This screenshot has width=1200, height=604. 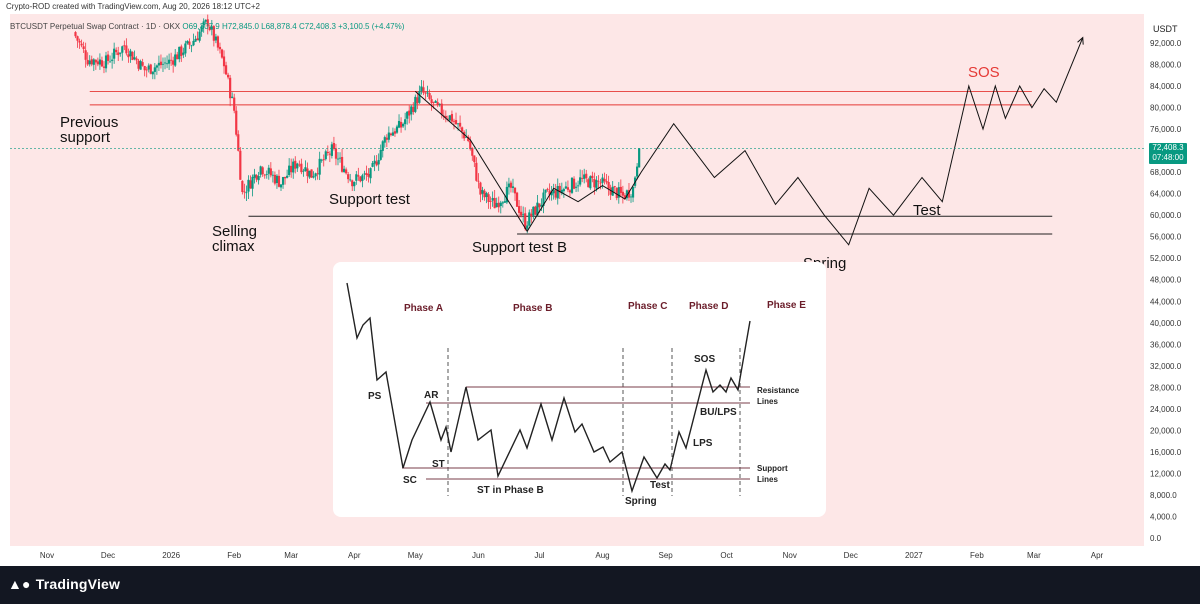 What do you see at coordinates (47, 555) in the screenshot?
I see `time-tick-label: Nov` at bounding box center [47, 555].